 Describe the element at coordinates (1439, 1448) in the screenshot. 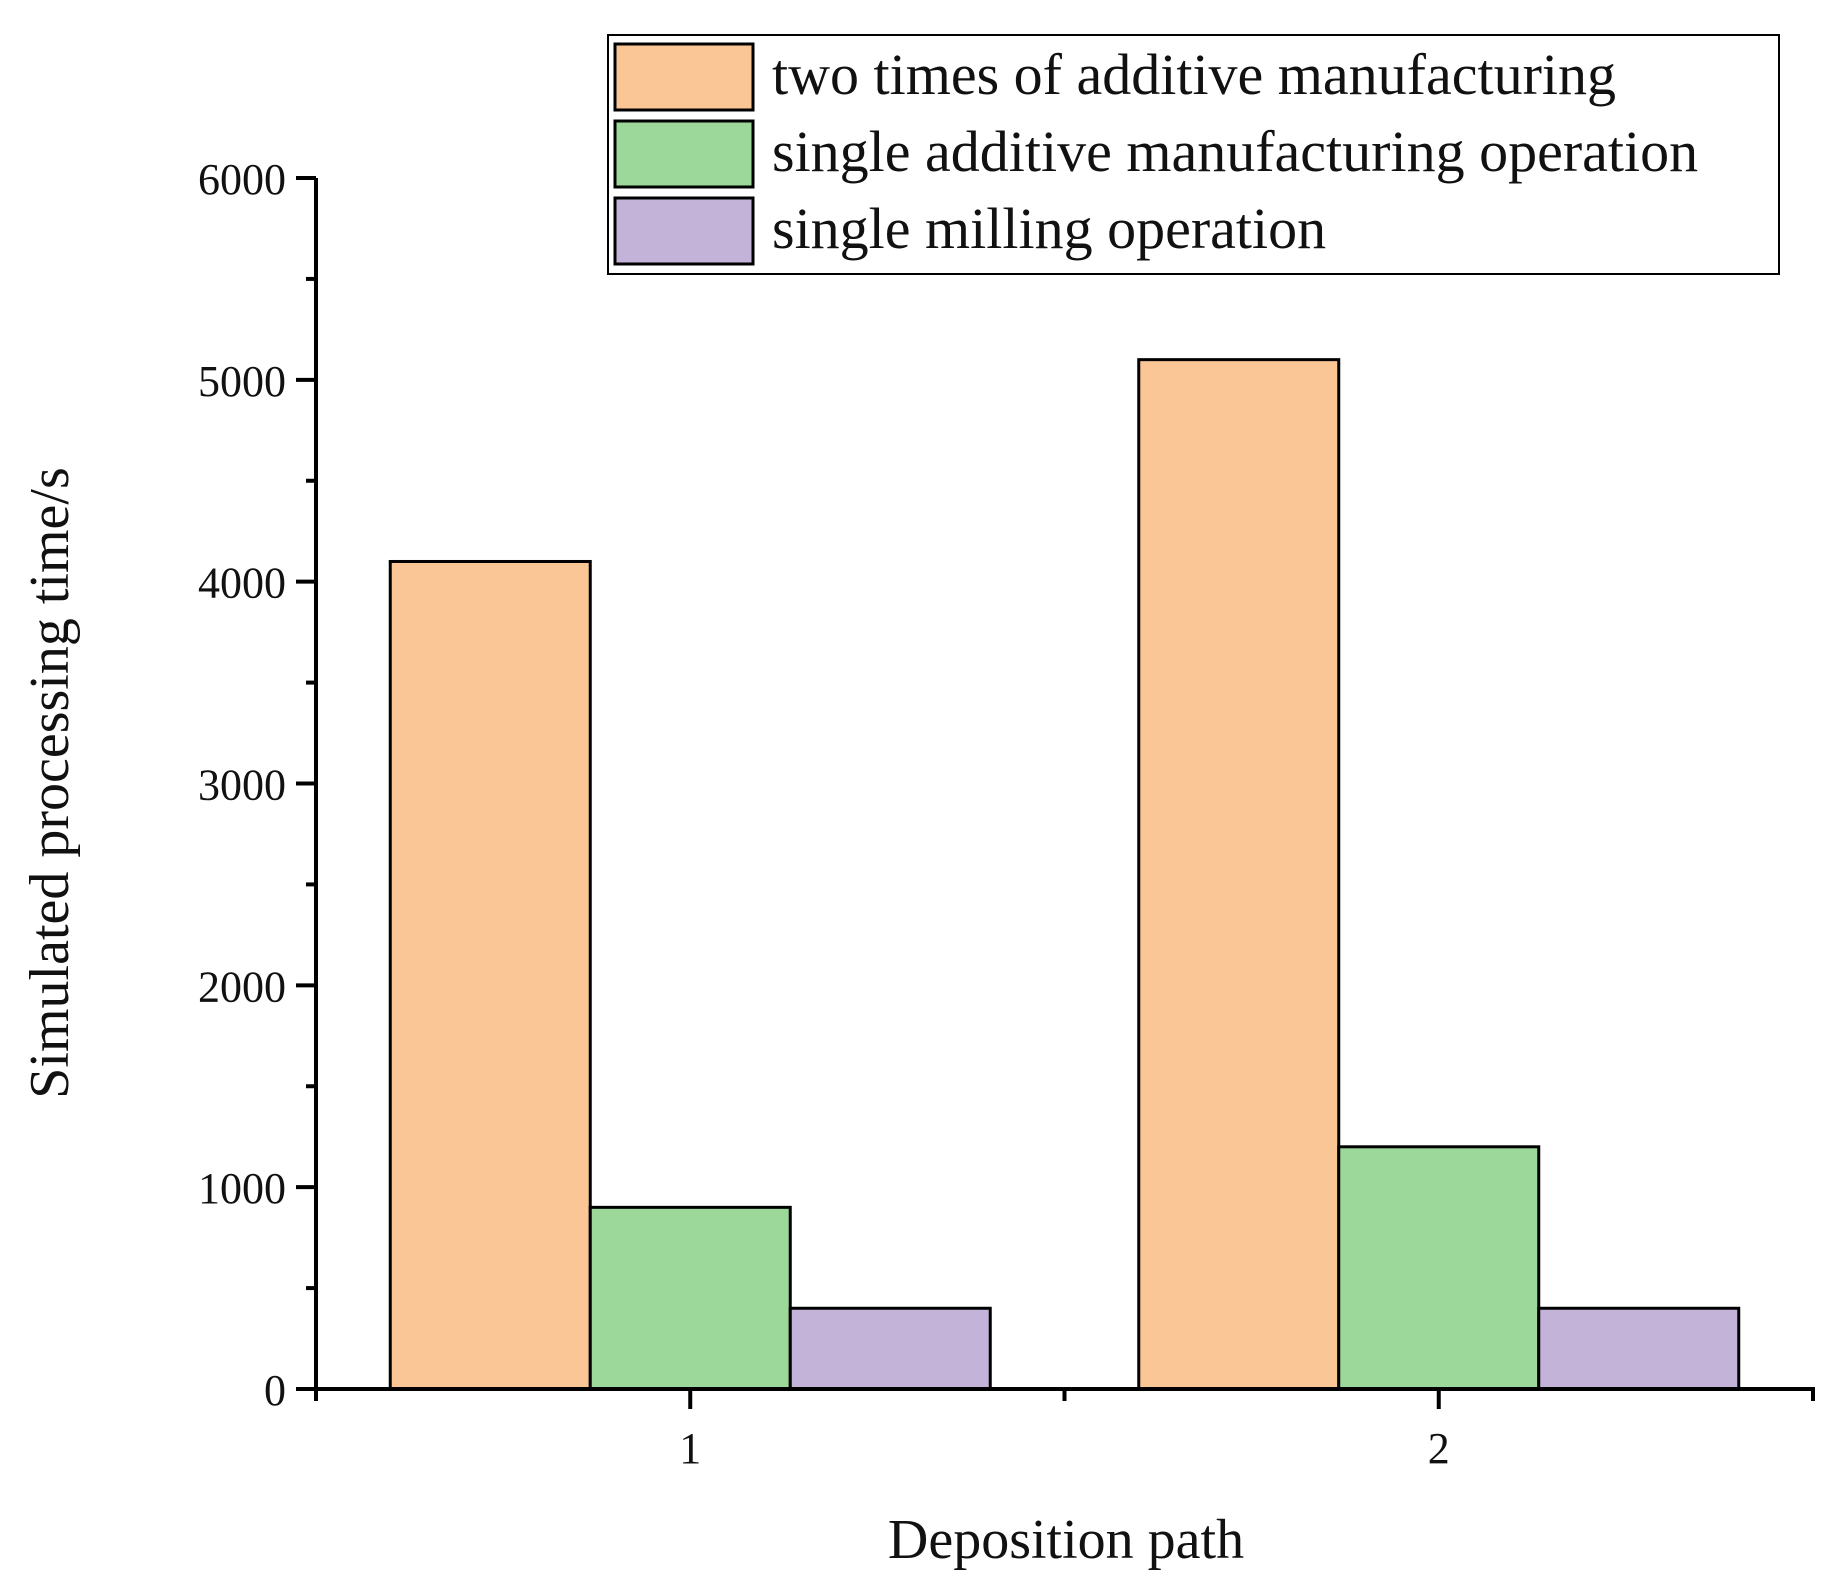

I see `x-tick-label: 2` at that location.